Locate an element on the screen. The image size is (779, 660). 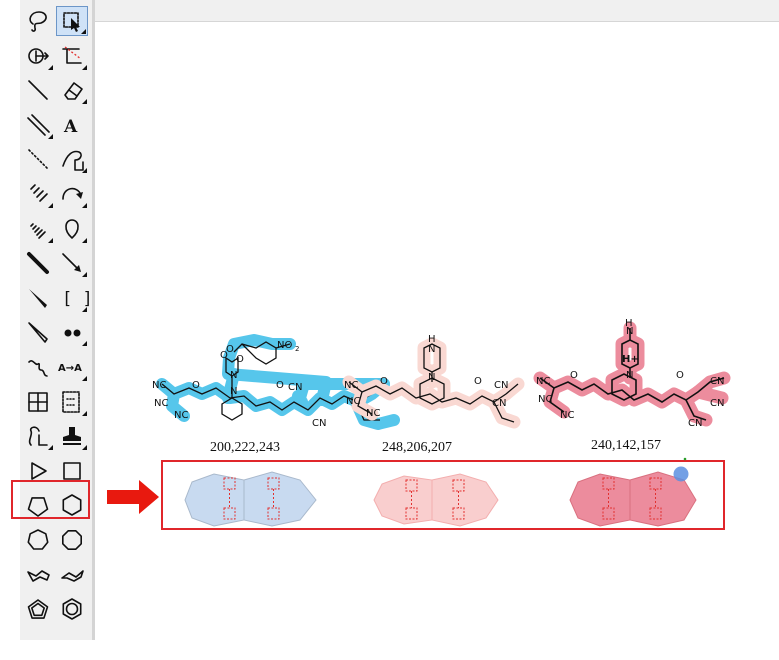
tool-arrow is located at coordinates (72, 263).